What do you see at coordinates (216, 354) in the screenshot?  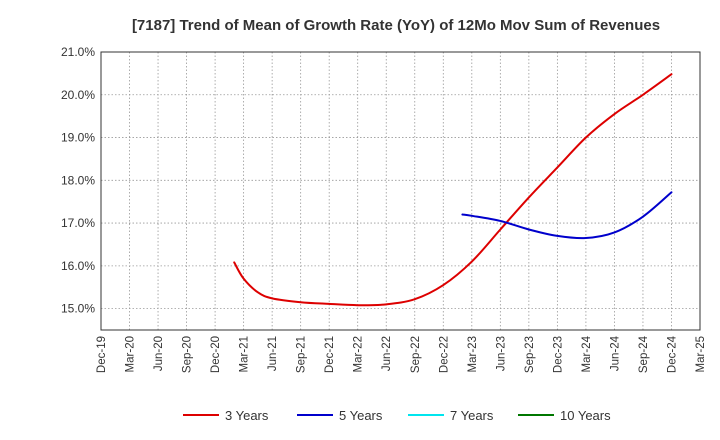 I see `x-tick-label: Dec-20` at bounding box center [216, 354].